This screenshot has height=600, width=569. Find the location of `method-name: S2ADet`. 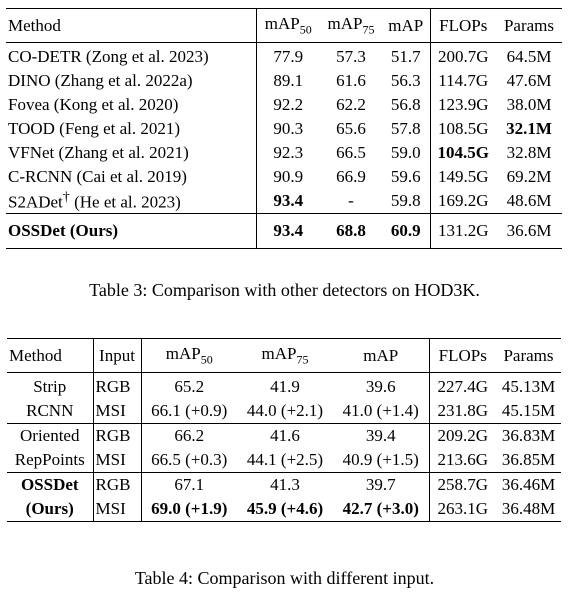

method-name: S2ADet is located at coordinates (35, 202).